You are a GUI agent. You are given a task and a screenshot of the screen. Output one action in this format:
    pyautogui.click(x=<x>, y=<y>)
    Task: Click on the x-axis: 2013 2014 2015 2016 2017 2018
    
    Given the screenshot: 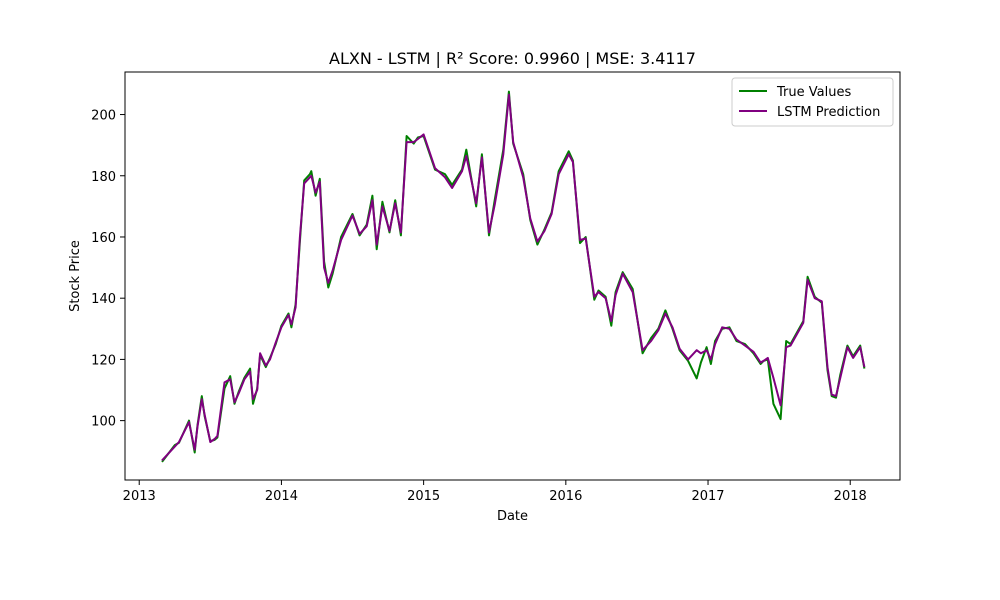 What is the action you would take?
    pyautogui.click(x=495, y=492)
    